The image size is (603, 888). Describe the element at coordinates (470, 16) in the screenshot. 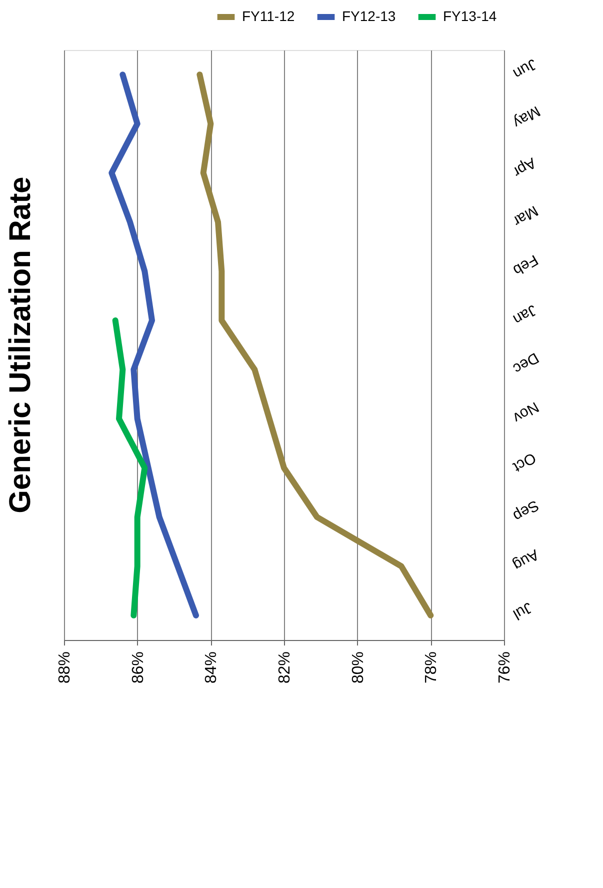

I see `legend-label: FY13-14` at that location.